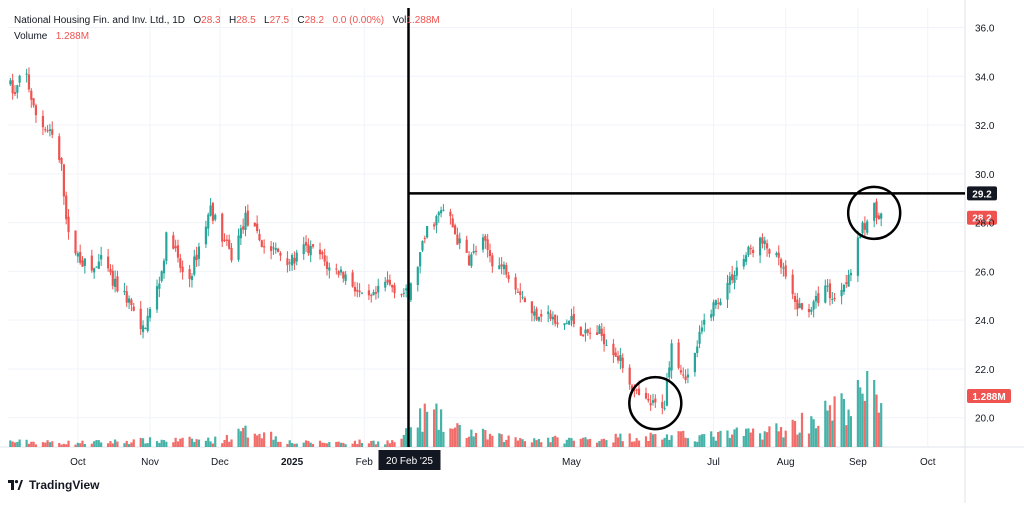 This screenshot has width=1024, height=508. What do you see at coordinates (713, 462) in the screenshot?
I see `x-tick-label: Jul` at bounding box center [713, 462].